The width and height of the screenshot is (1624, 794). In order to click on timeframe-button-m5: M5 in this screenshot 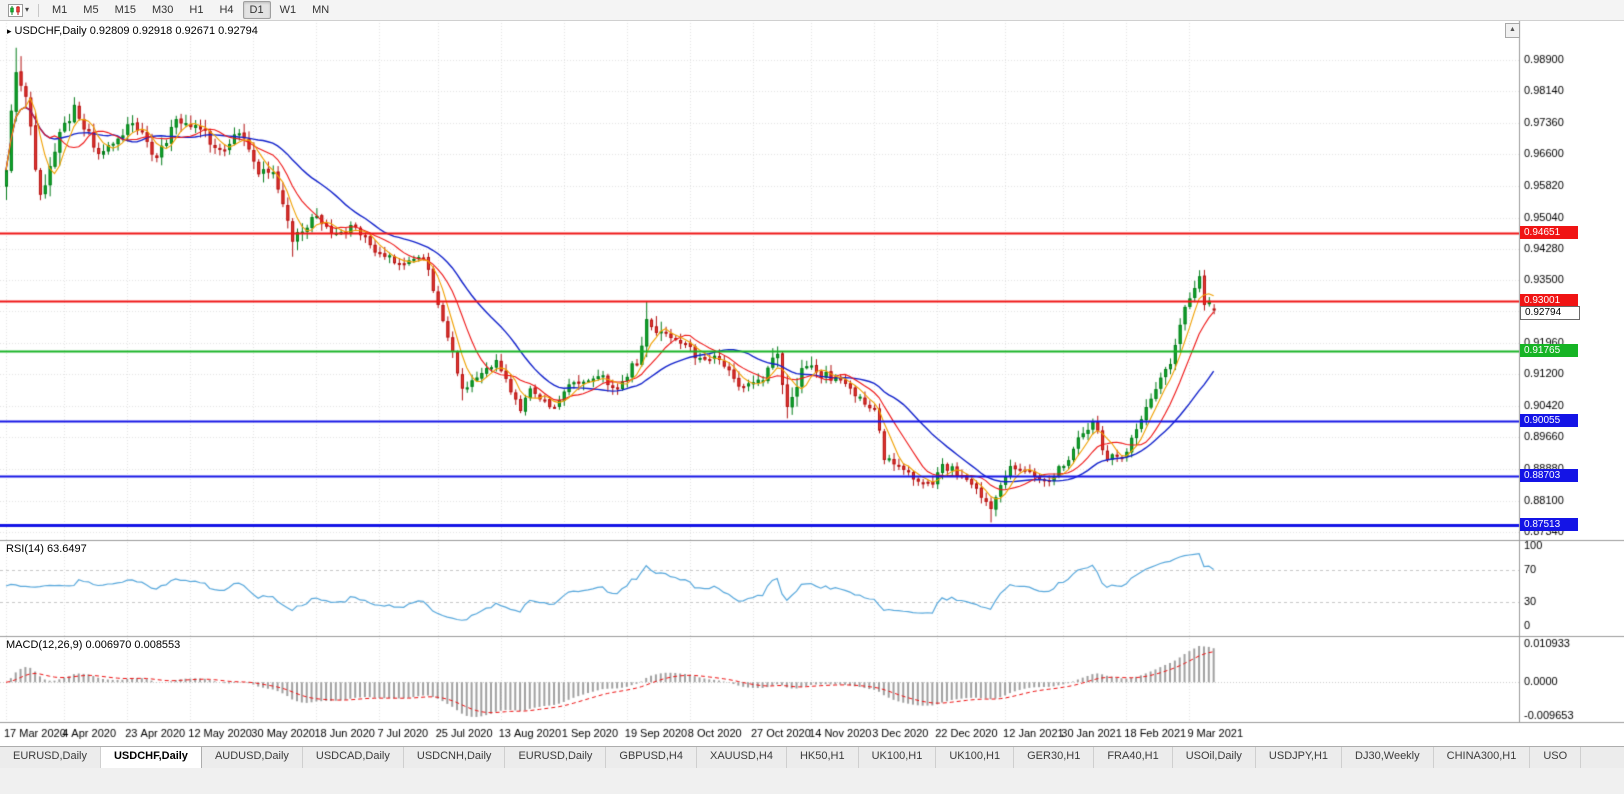, I will do `click(91, 10)`.